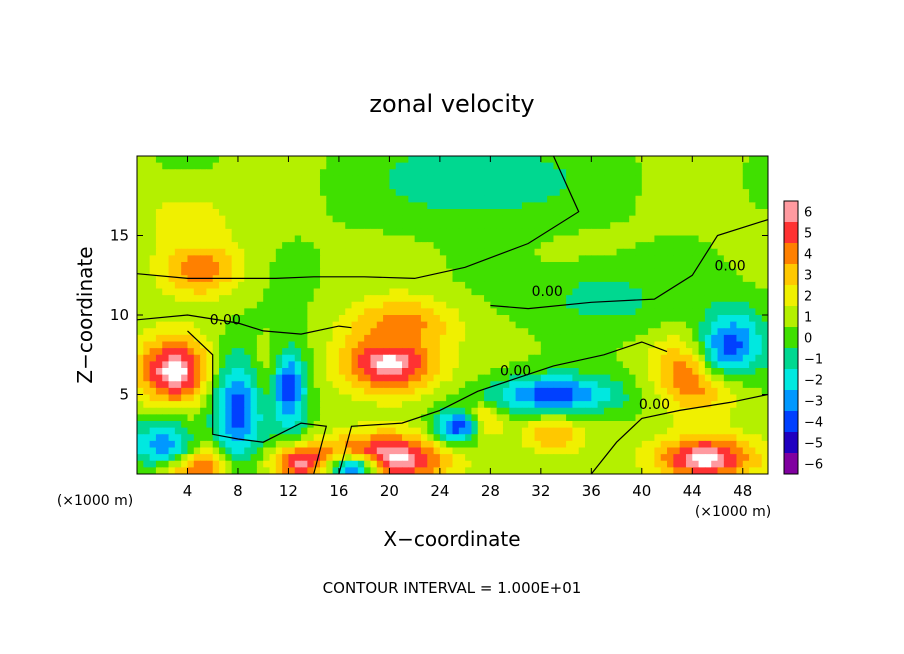  I want to click on x-tick-label: 4, so click(188, 491).